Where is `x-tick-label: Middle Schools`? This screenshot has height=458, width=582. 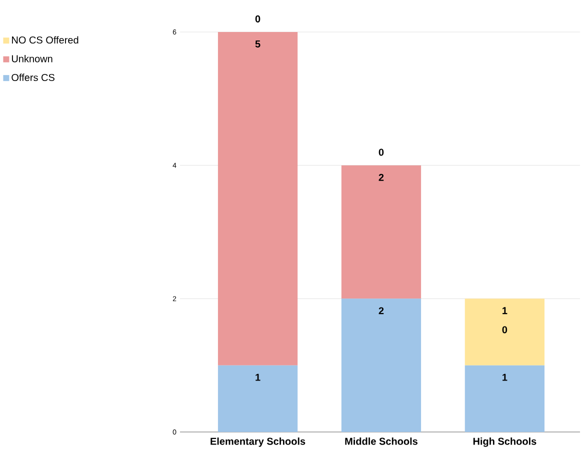
x-tick-label: Middle Schools is located at coordinates (381, 441).